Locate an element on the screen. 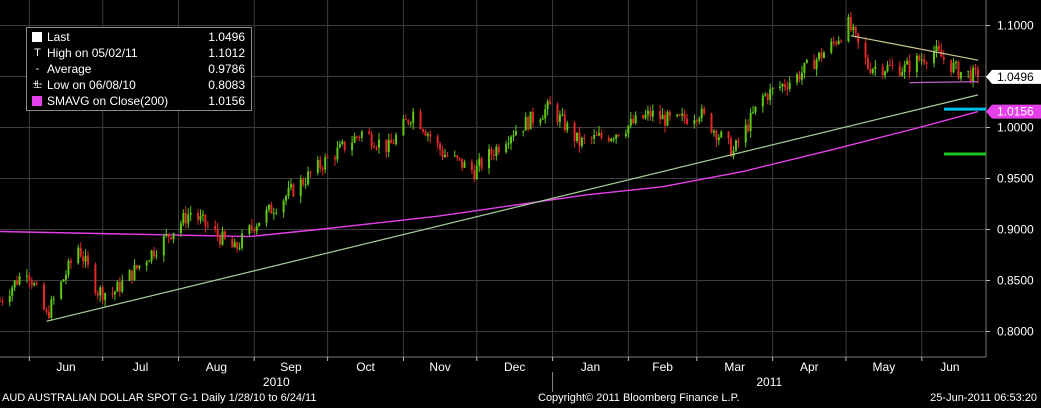 The image size is (1041, 408). filled-square-icon is located at coordinates (37, 37).